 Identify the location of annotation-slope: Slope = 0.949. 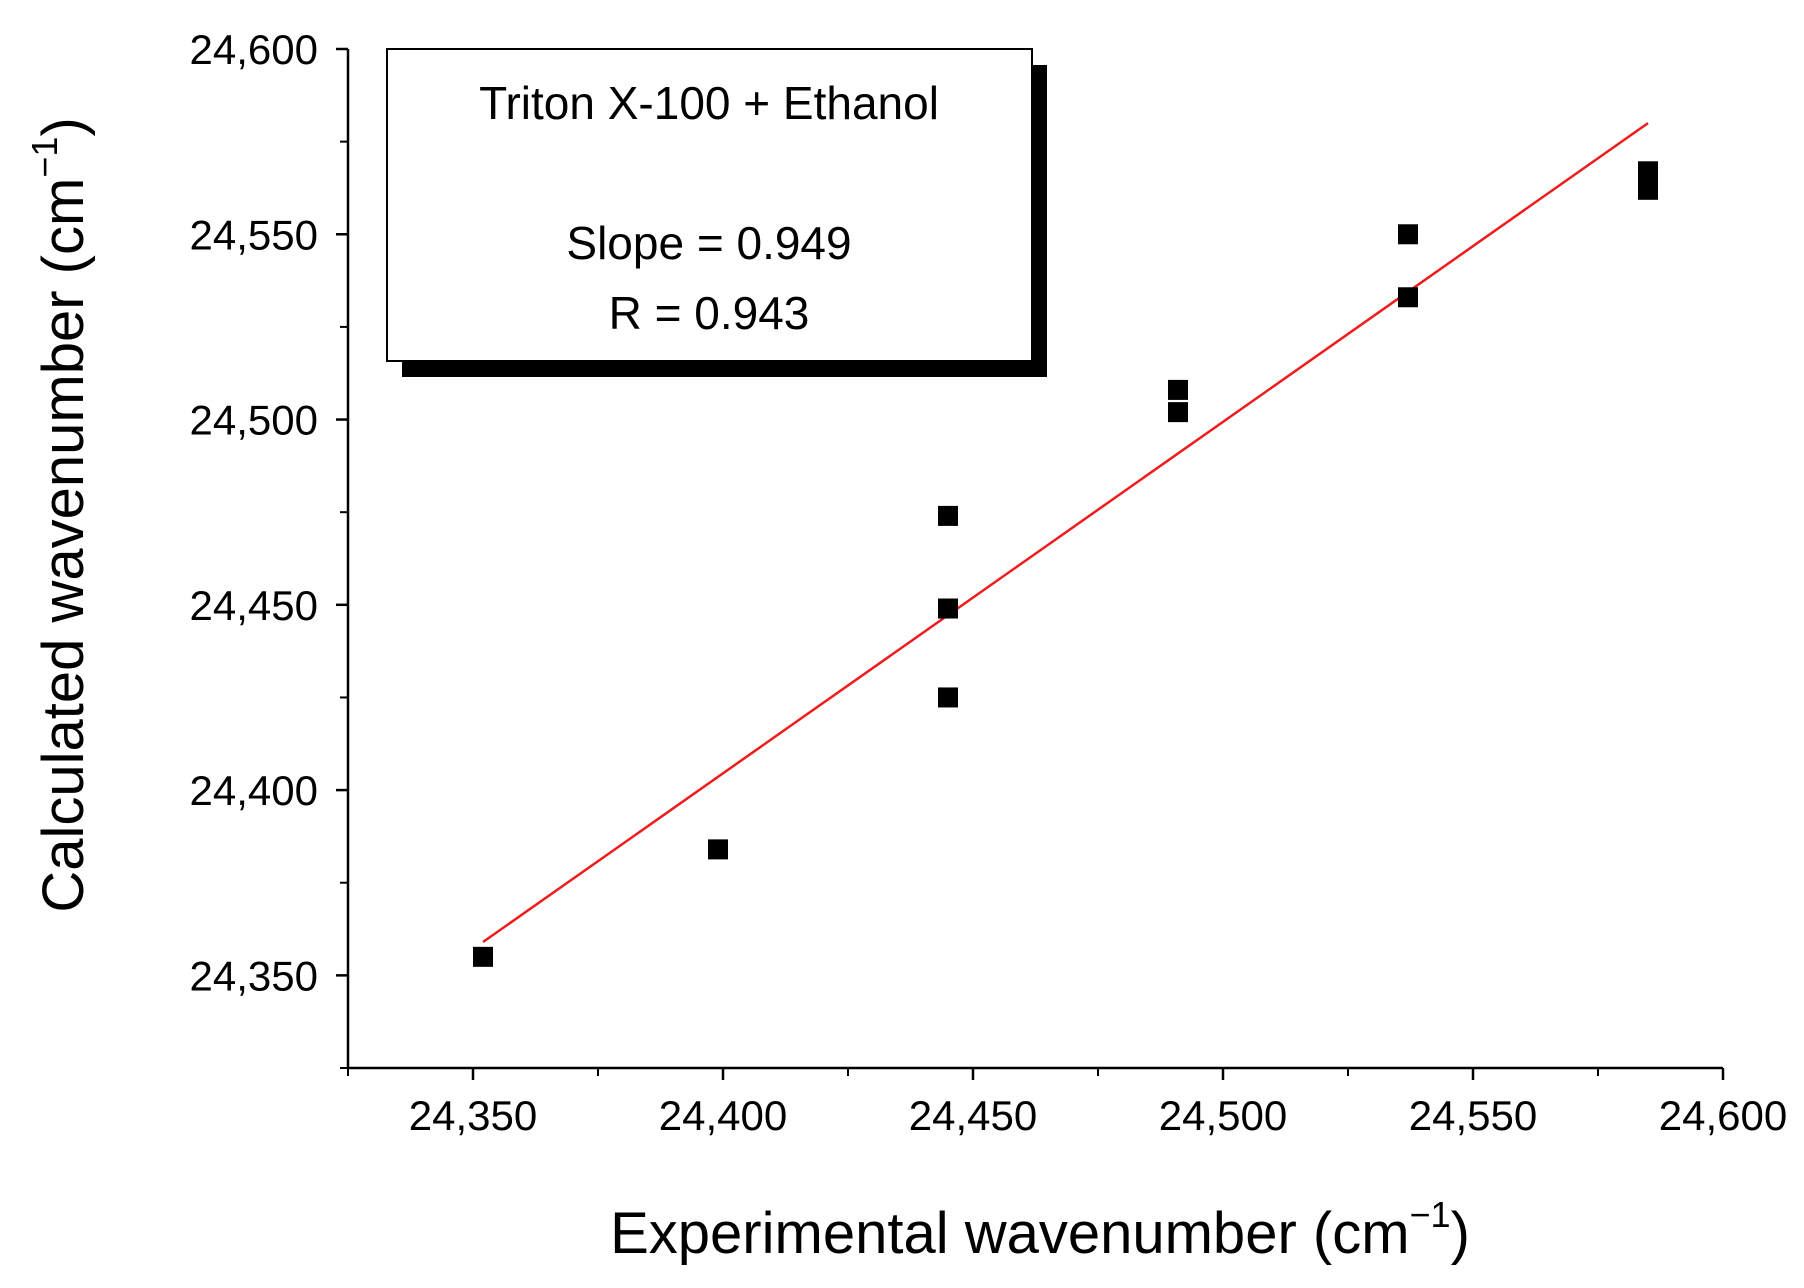
(708, 243).